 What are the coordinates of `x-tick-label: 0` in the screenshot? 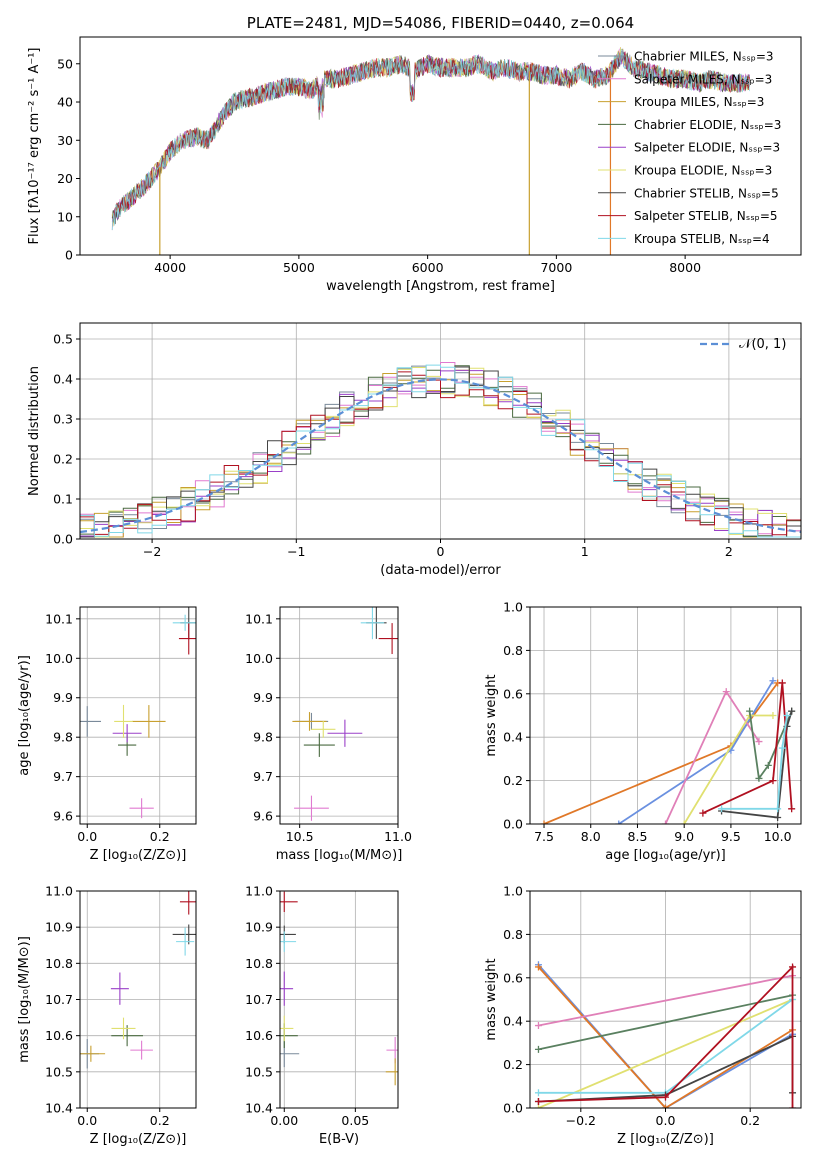 It's located at (441, 551).